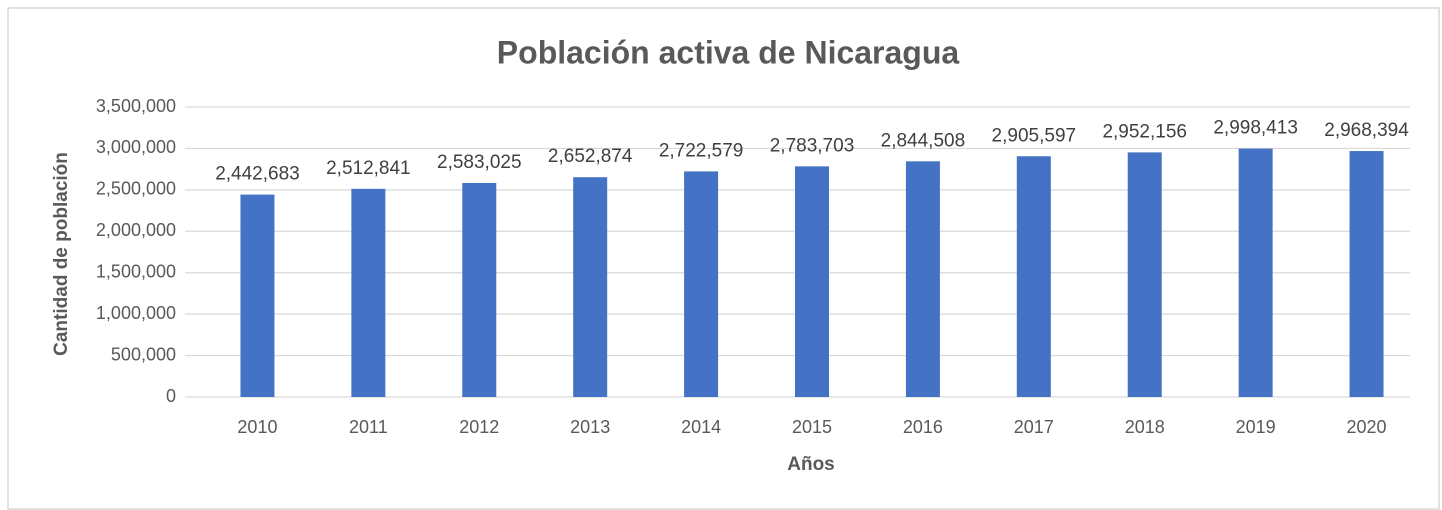  Describe the element at coordinates (136, 147) in the screenshot. I see `y-tick-label: 3,000,000` at that location.